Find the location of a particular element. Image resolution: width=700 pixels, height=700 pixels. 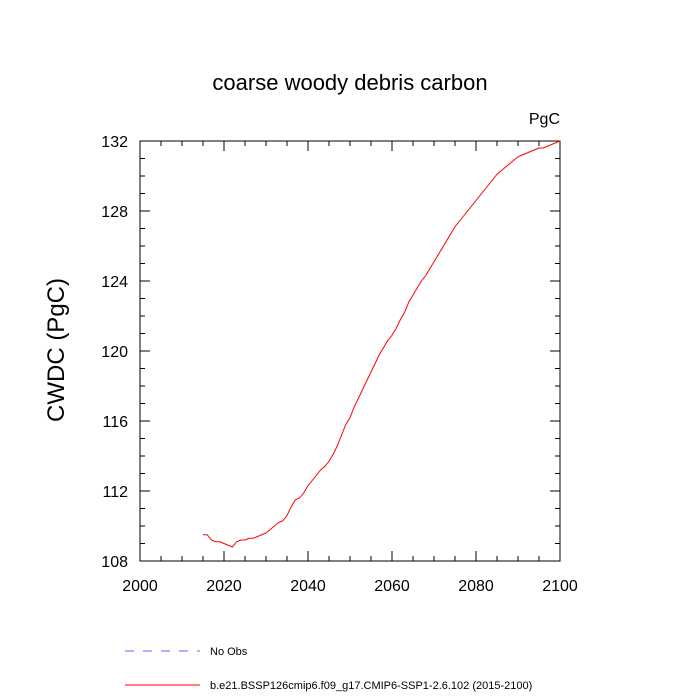

chart-title: coarse woody debris carbon is located at coordinates (349, 82).